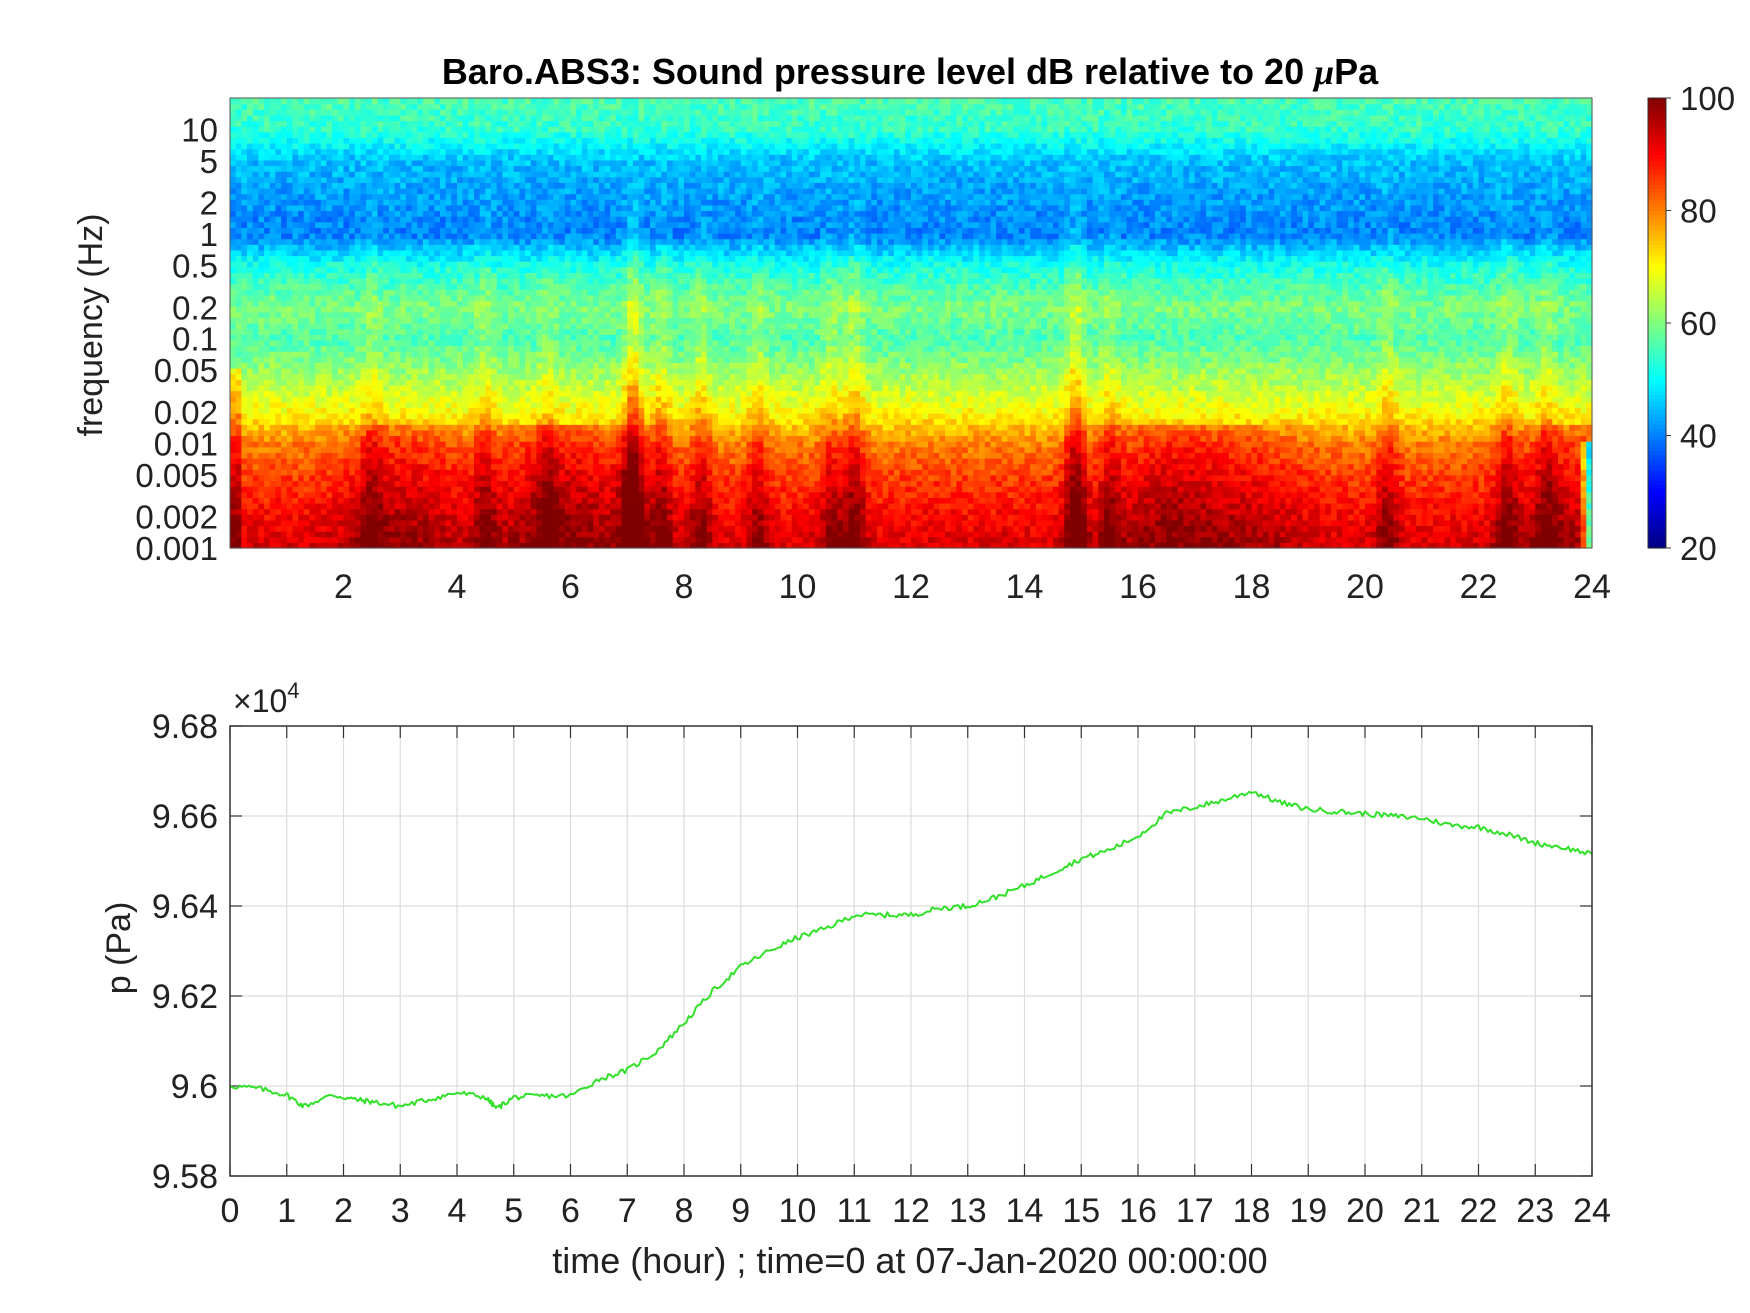  What do you see at coordinates (176, 517) in the screenshot?
I see `spectrogram-y-tick-label: 0.002` at bounding box center [176, 517].